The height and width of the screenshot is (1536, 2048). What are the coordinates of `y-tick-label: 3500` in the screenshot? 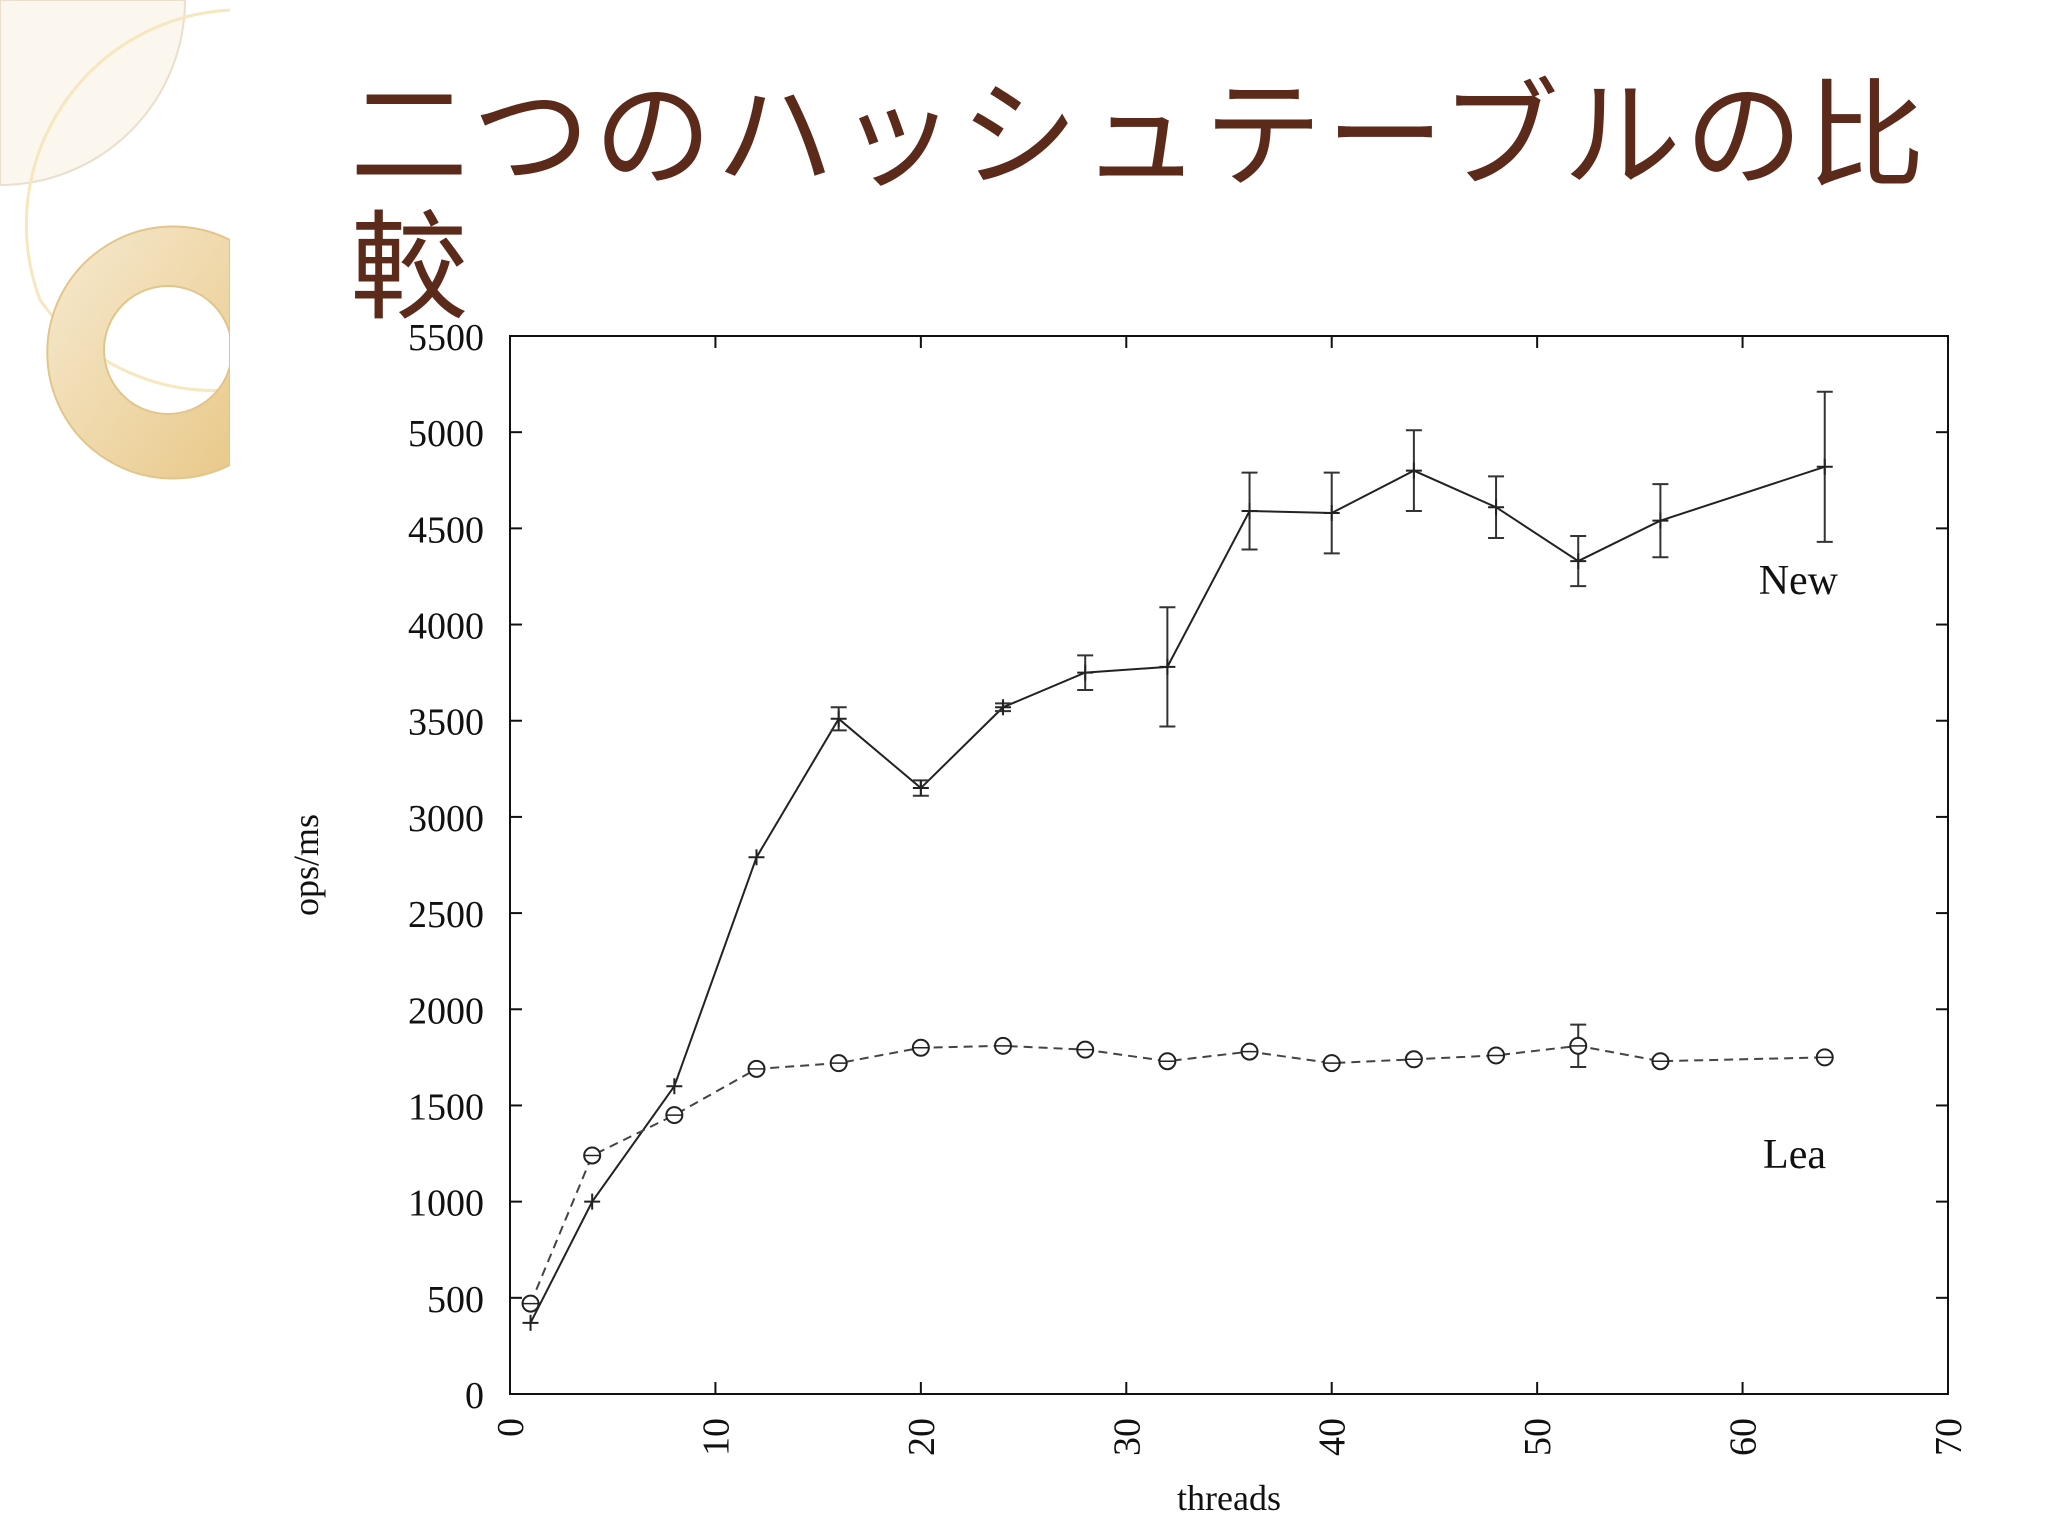 It's located at (446, 723).